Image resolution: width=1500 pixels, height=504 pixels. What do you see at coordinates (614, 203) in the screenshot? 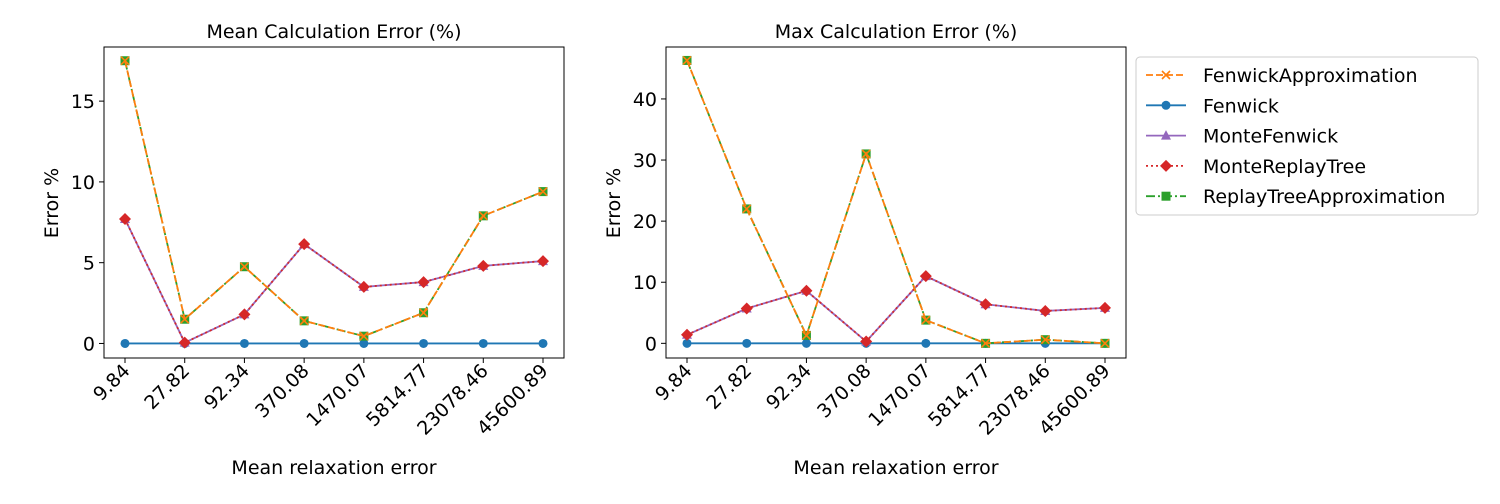
I see `chart-max-y-axis-label: Error %` at bounding box center [614, 203].